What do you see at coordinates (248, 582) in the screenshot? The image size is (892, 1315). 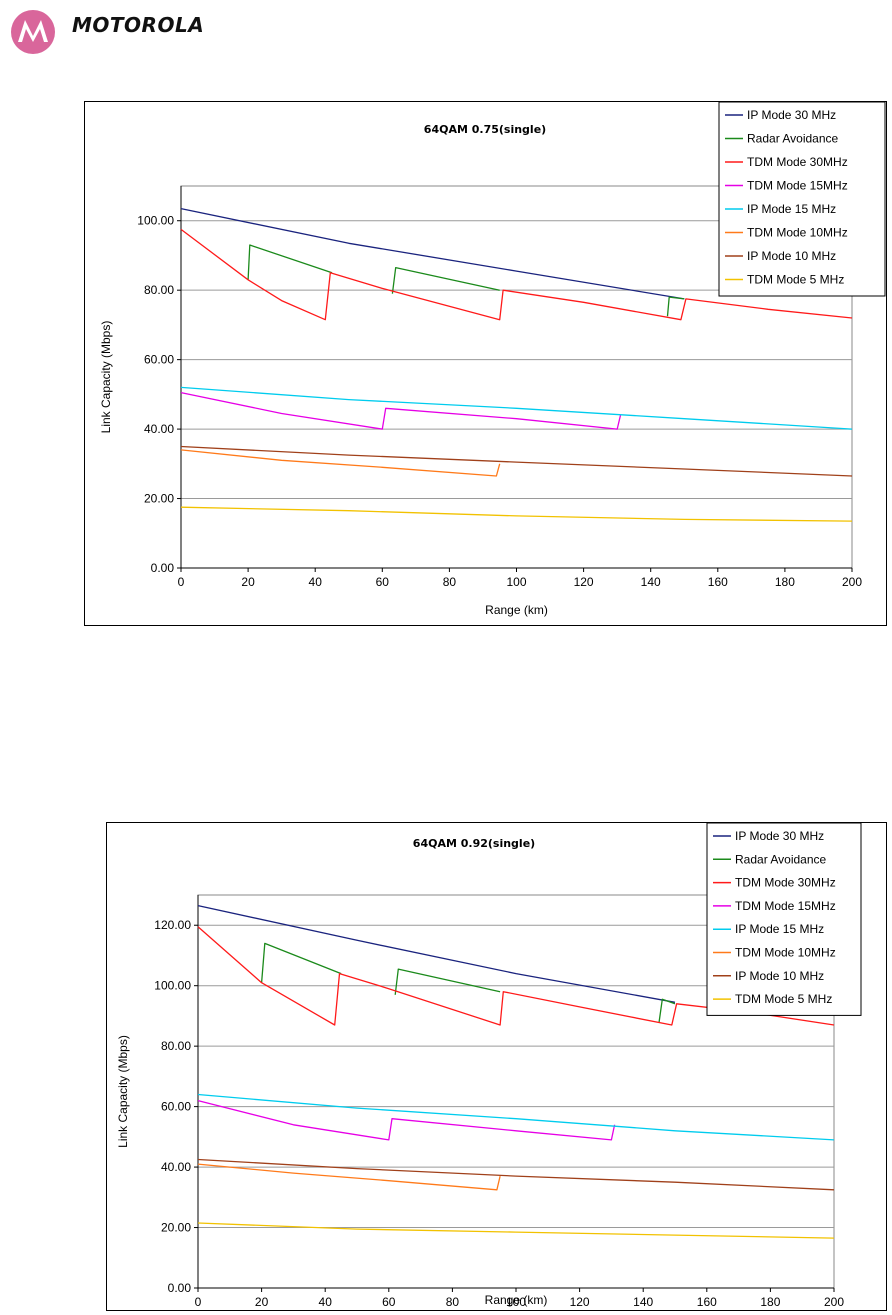 I see `chart-1-xtick-label: 20` at bounding box center [248, 582].